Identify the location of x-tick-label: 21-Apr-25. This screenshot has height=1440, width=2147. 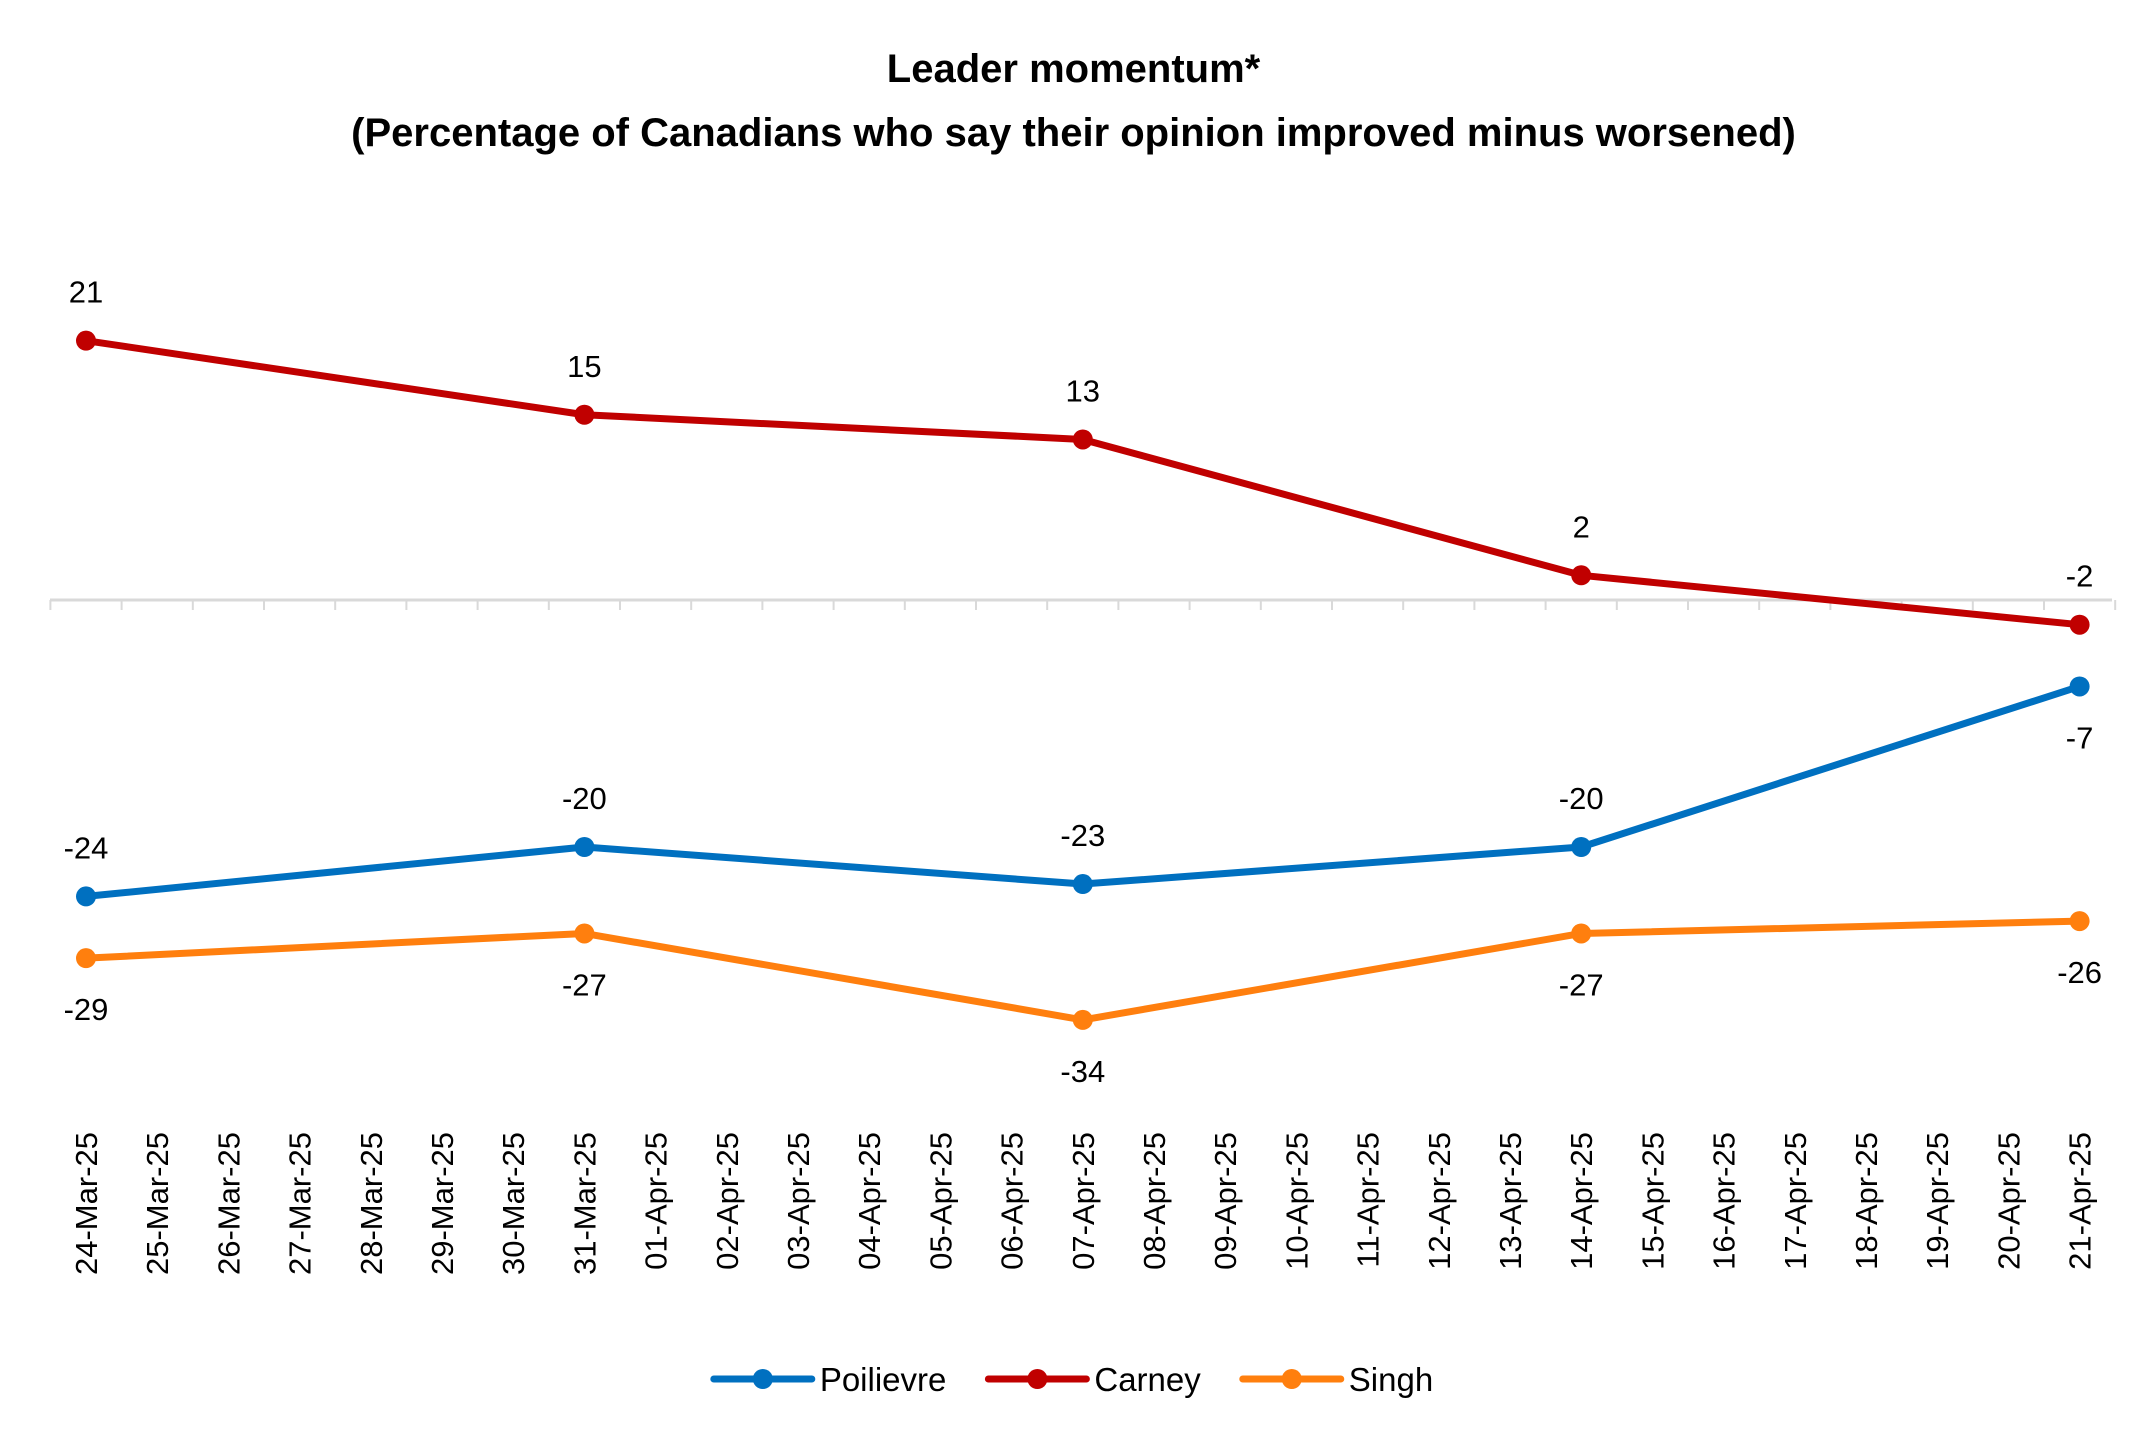
(2080, 1201).